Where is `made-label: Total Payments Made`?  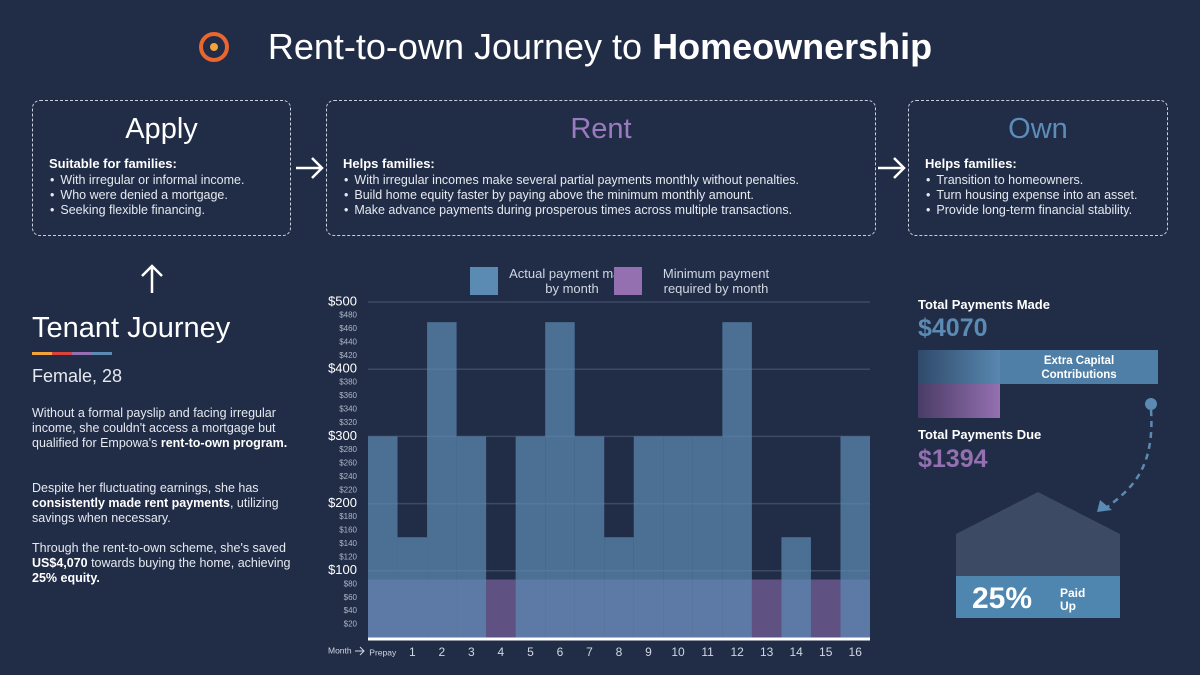
made-label: Total Payments Made is located at coordinates (984, 304).